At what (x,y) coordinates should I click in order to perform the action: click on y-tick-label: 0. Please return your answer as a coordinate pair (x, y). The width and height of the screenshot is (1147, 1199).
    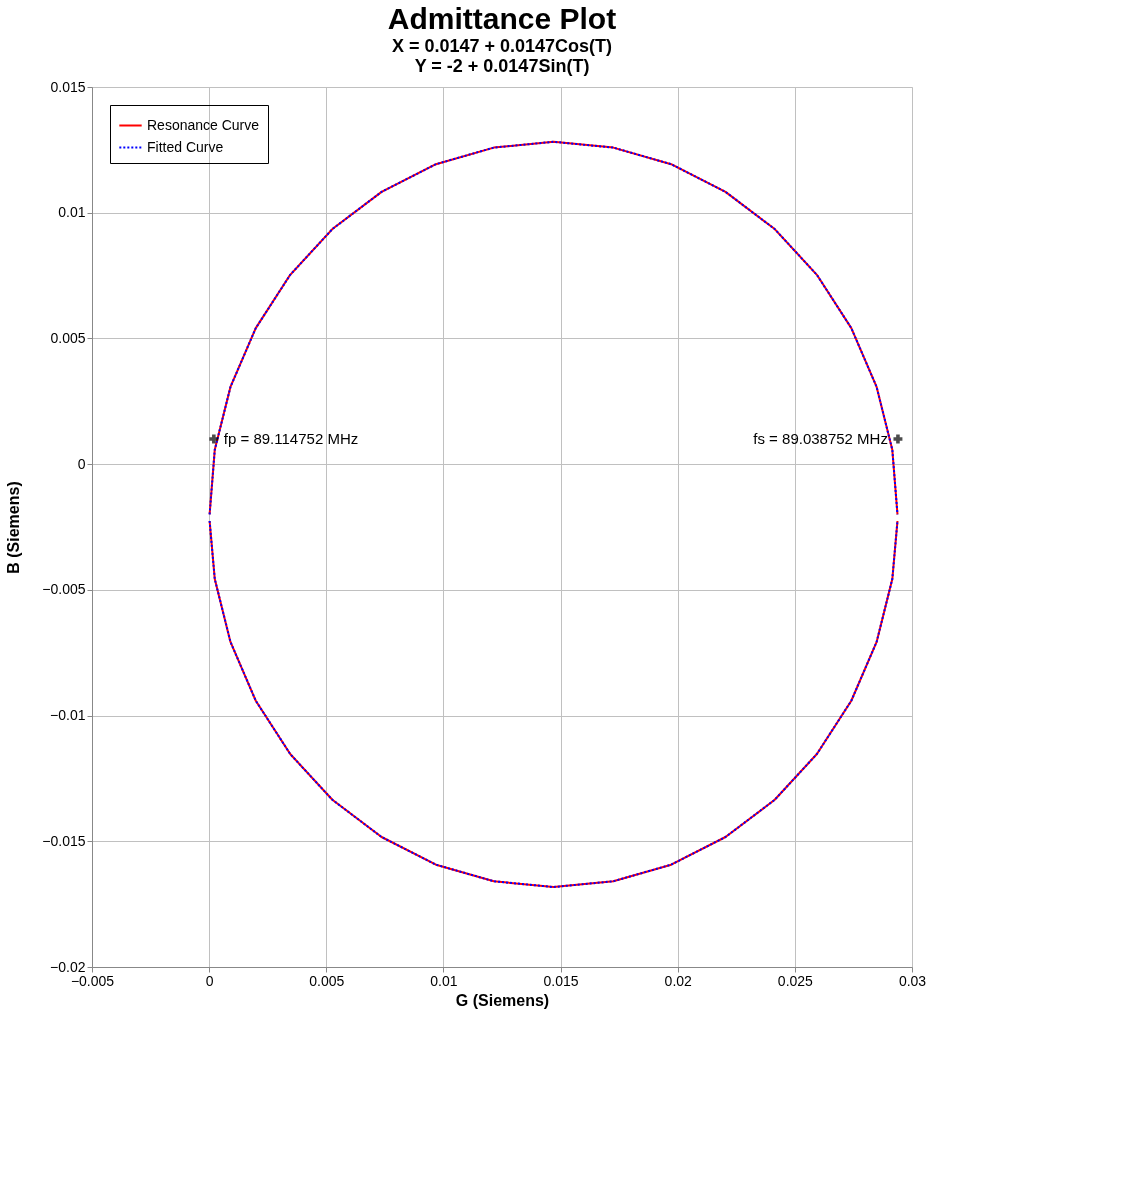
    Looking at the image, I should click on (81, 463).